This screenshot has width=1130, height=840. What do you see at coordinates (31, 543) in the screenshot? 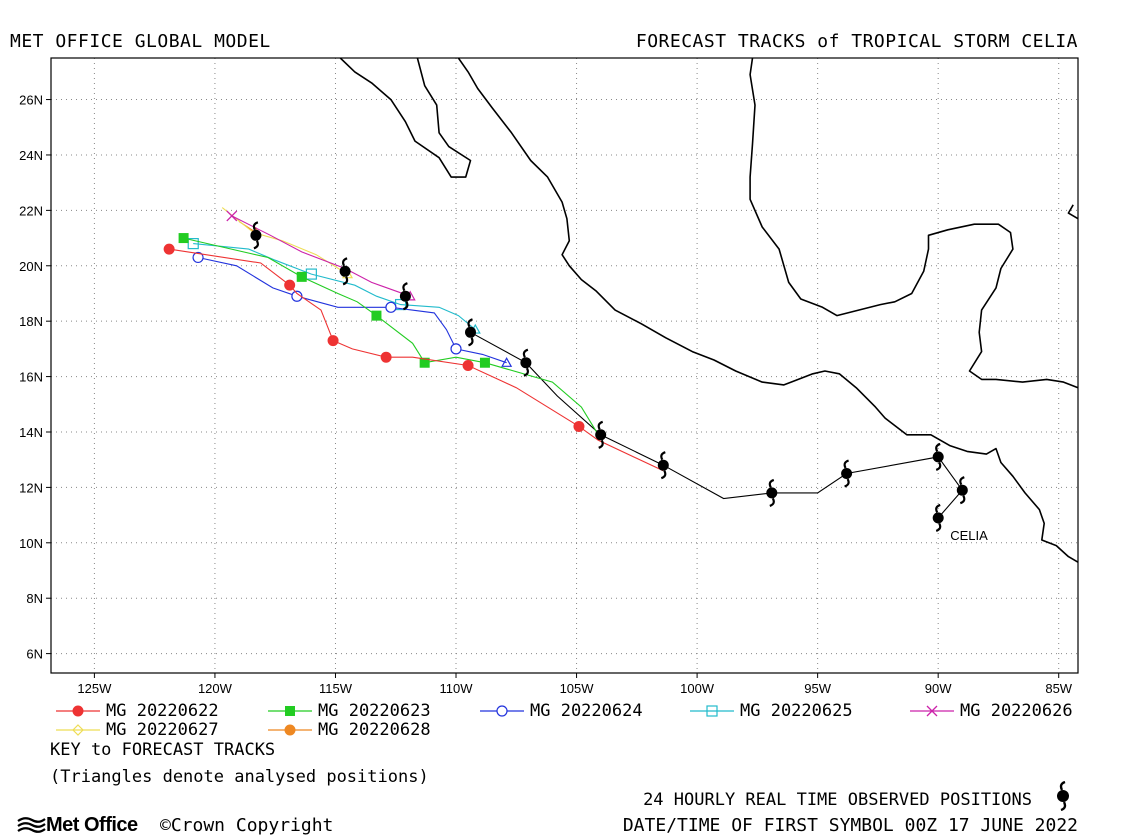
I see `lat-tick-label: 10N` at bounding box center [31, 543].